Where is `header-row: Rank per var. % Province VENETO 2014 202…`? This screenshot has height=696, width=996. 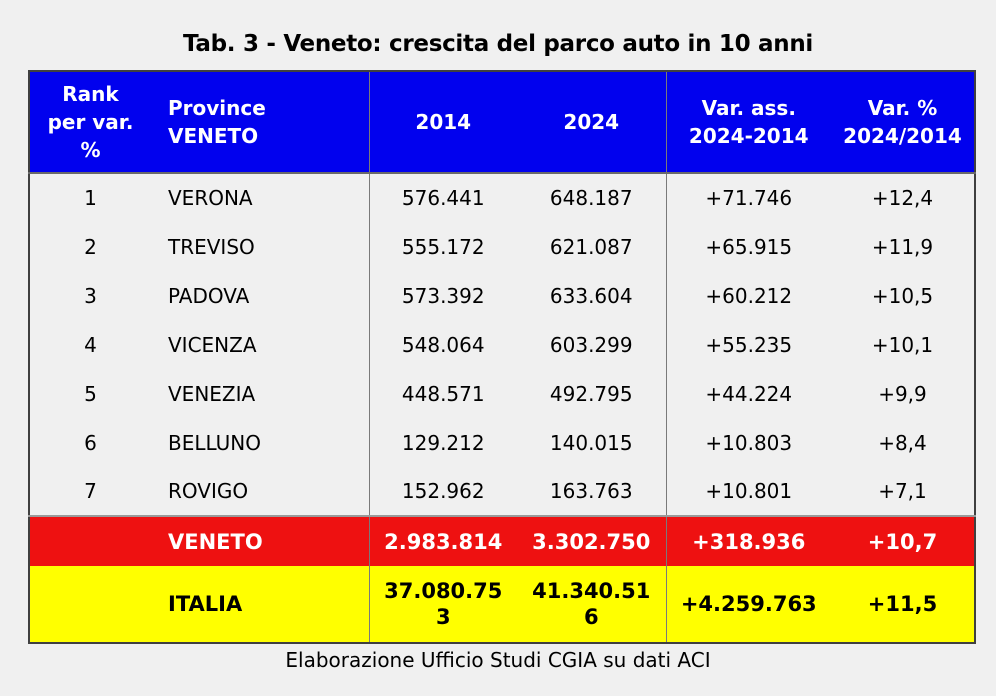 header-row: Rank per var. % Province VENETO 2014 202… is located at coordinates (502, 122).